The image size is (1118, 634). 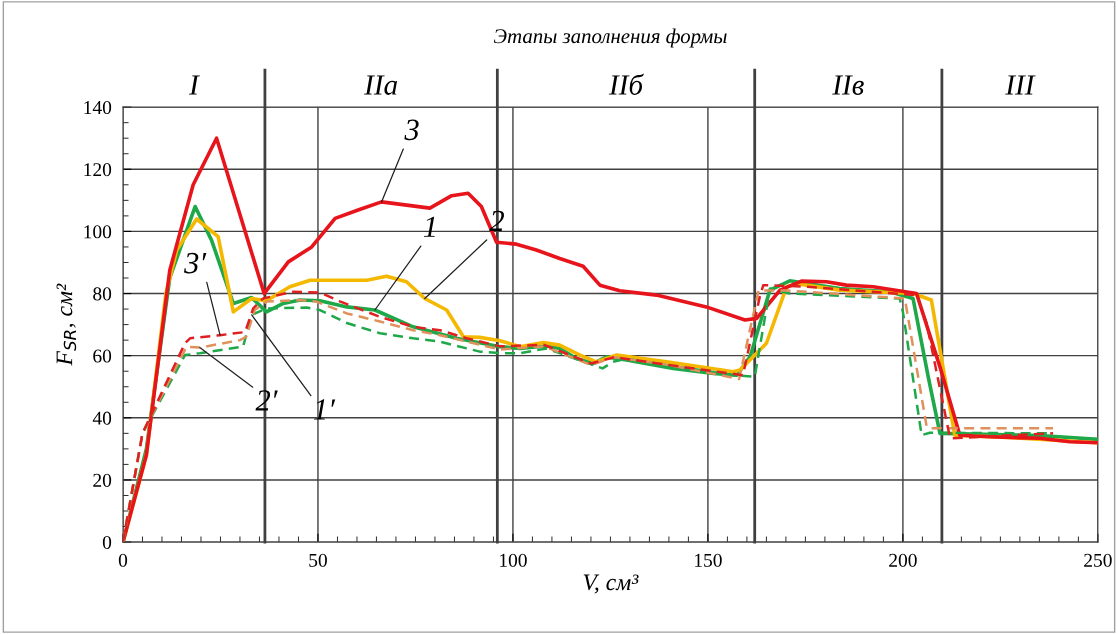 I want to click on x-tick-label: 150, so click(x=708, y=560).